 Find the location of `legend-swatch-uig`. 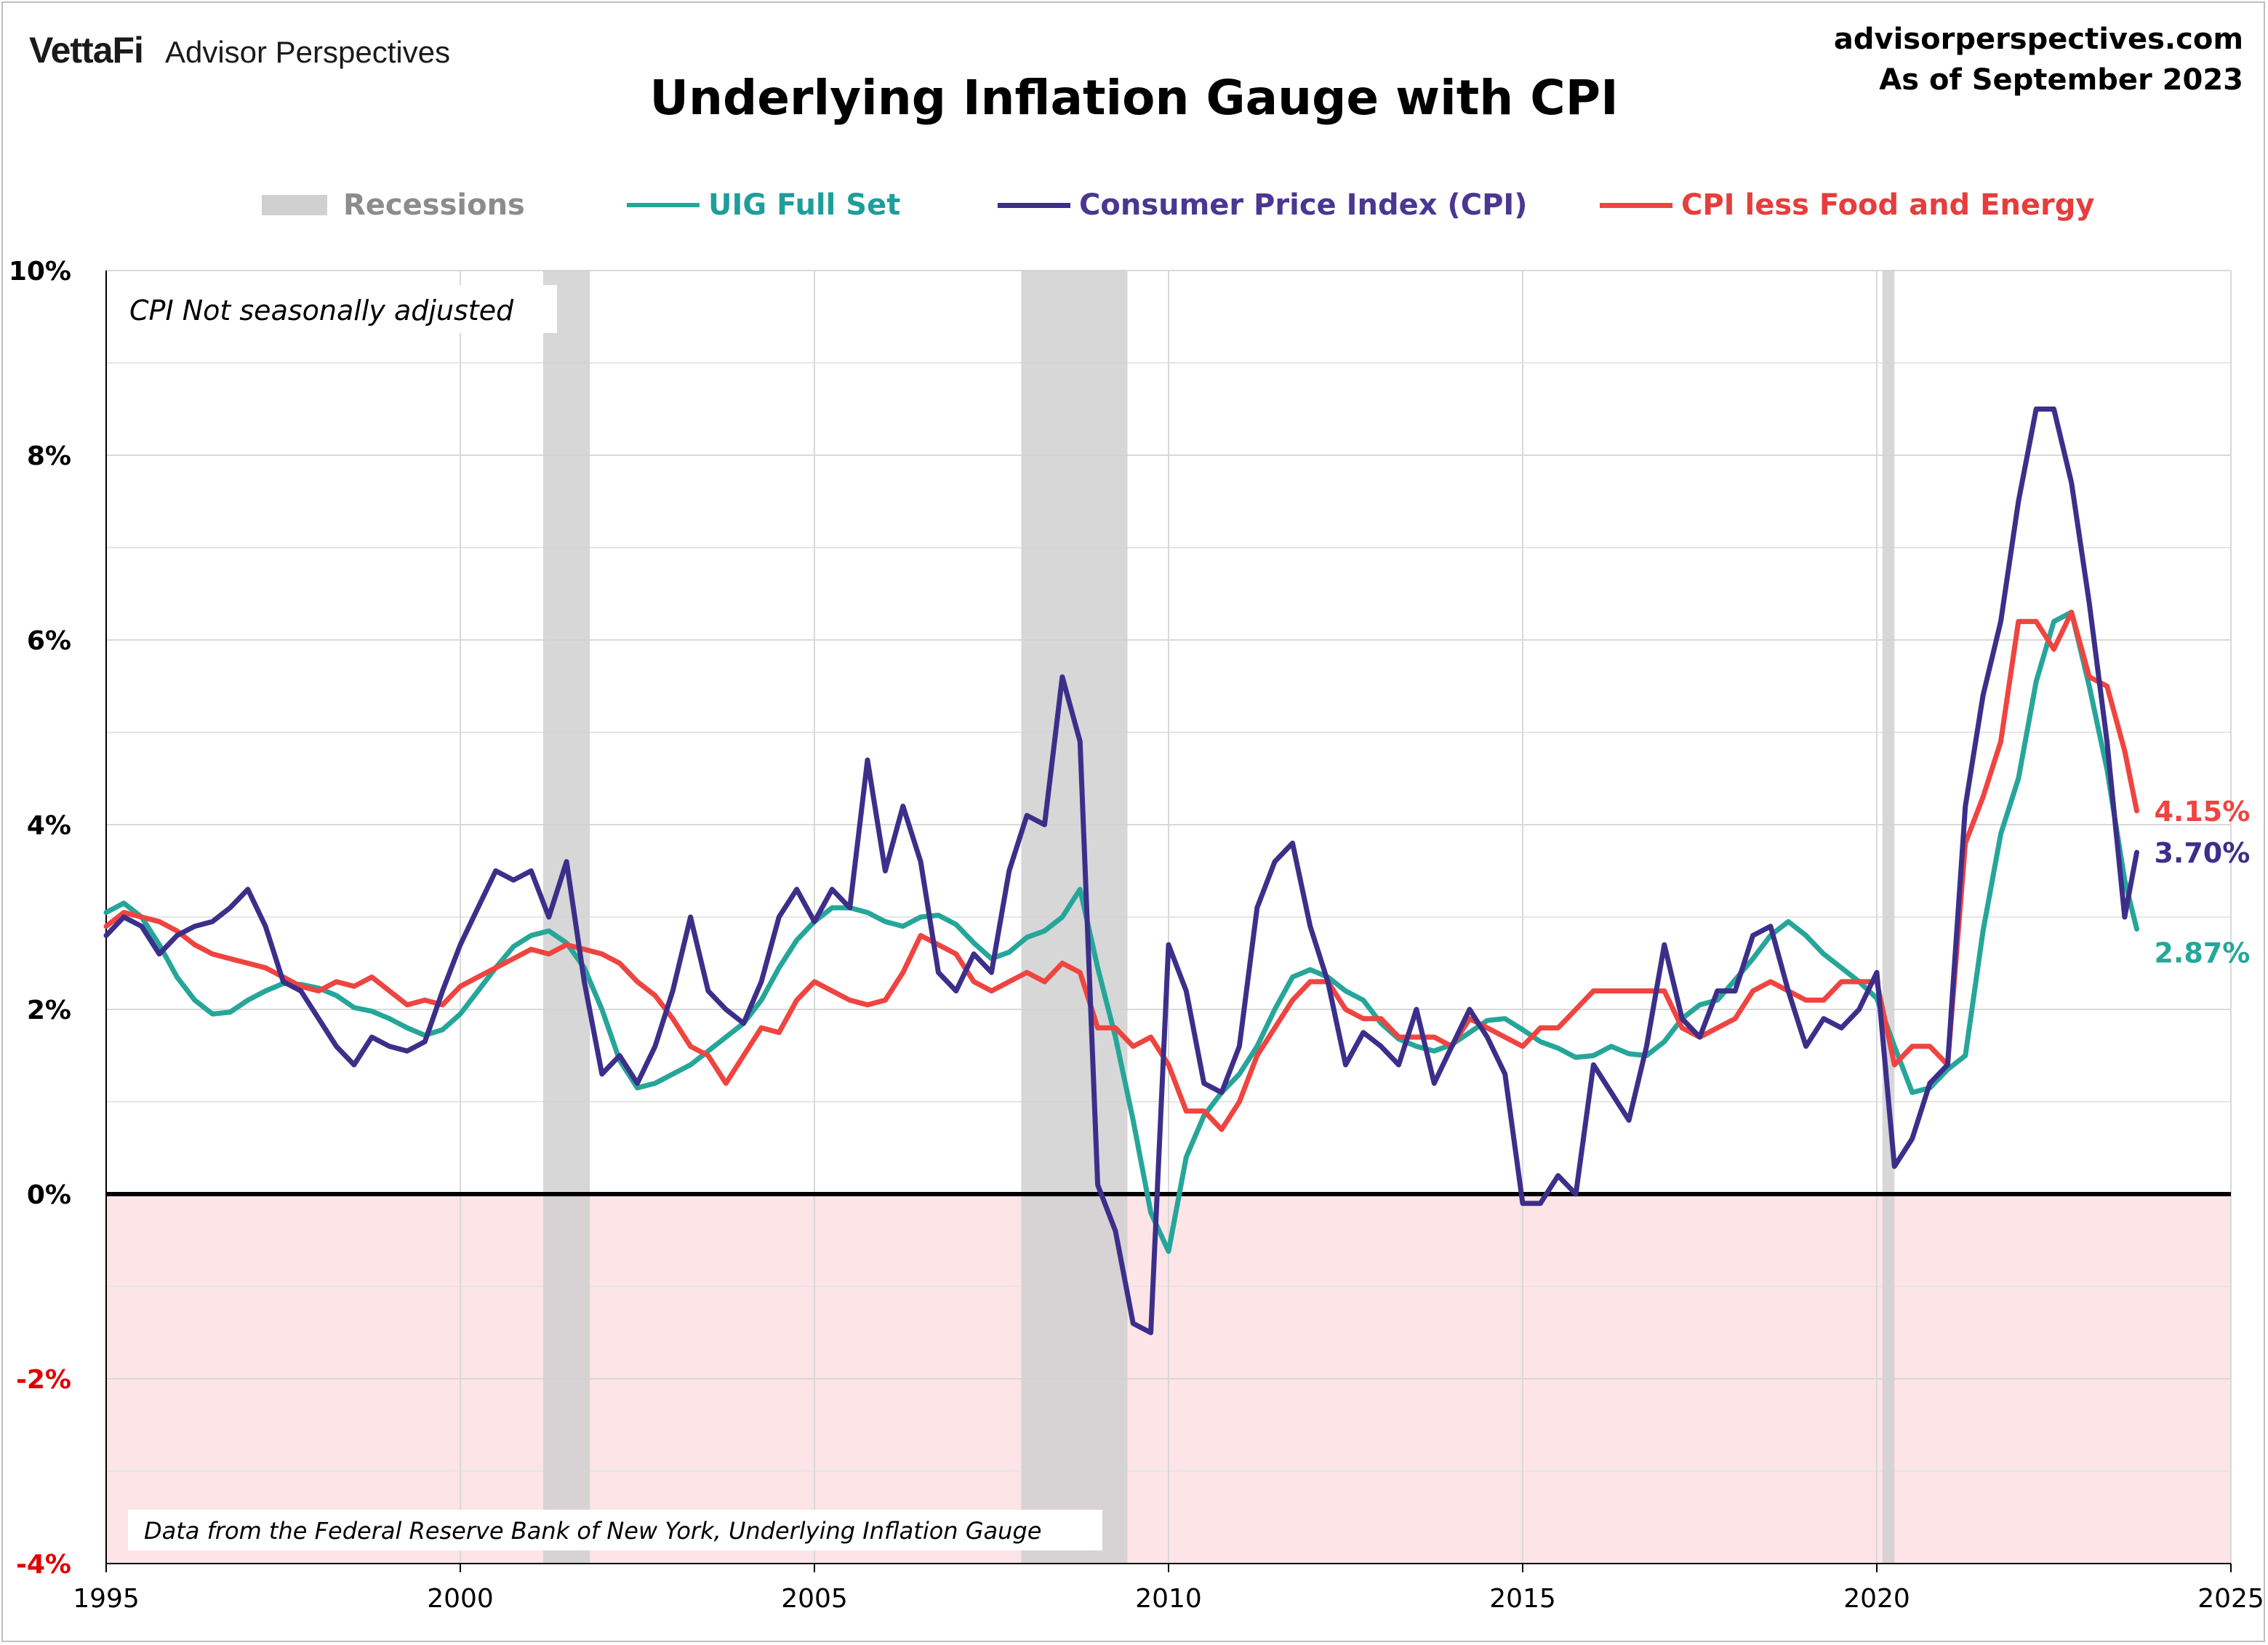

legend-swatch-uig is located at coordinates (663, 205).